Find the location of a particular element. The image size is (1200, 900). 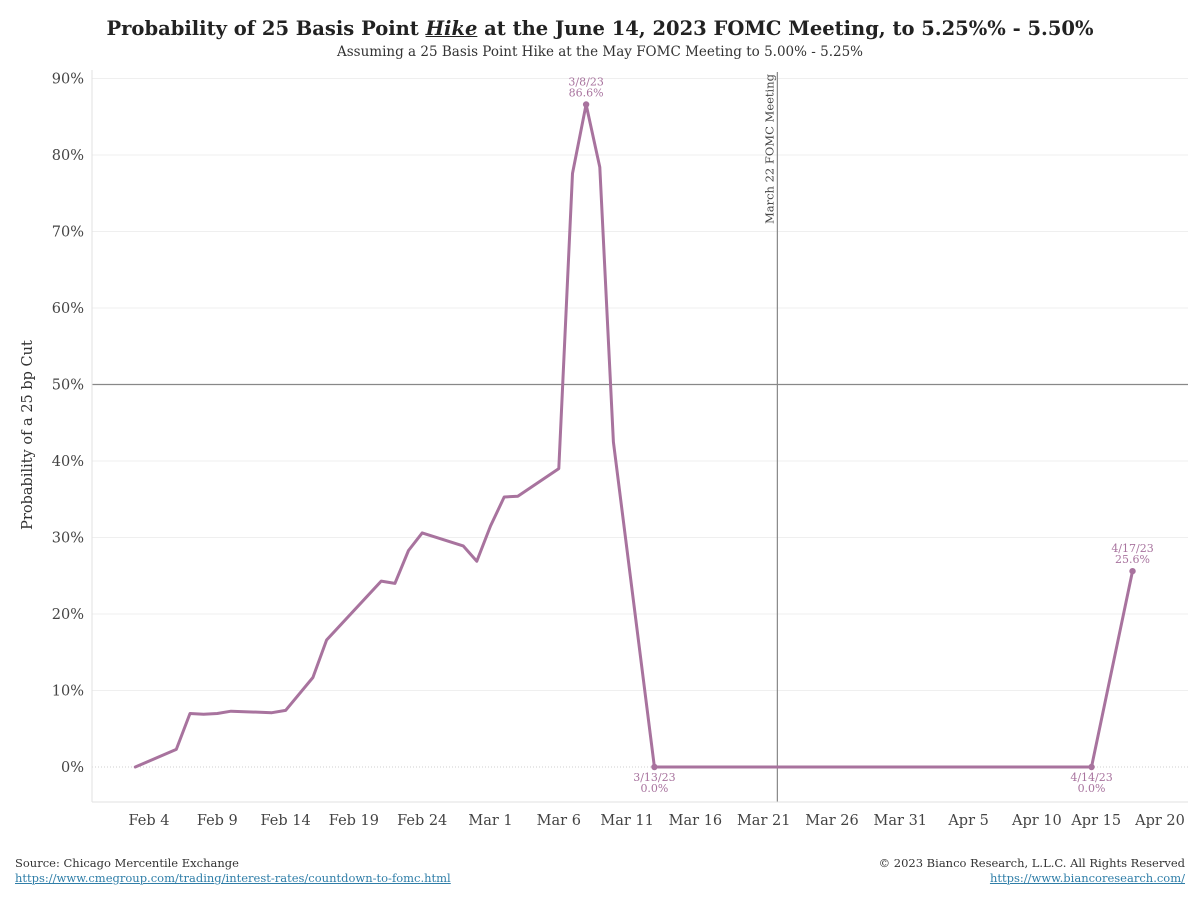

x-tick-label: Apr 20 is located at coordinates (1159, 821).